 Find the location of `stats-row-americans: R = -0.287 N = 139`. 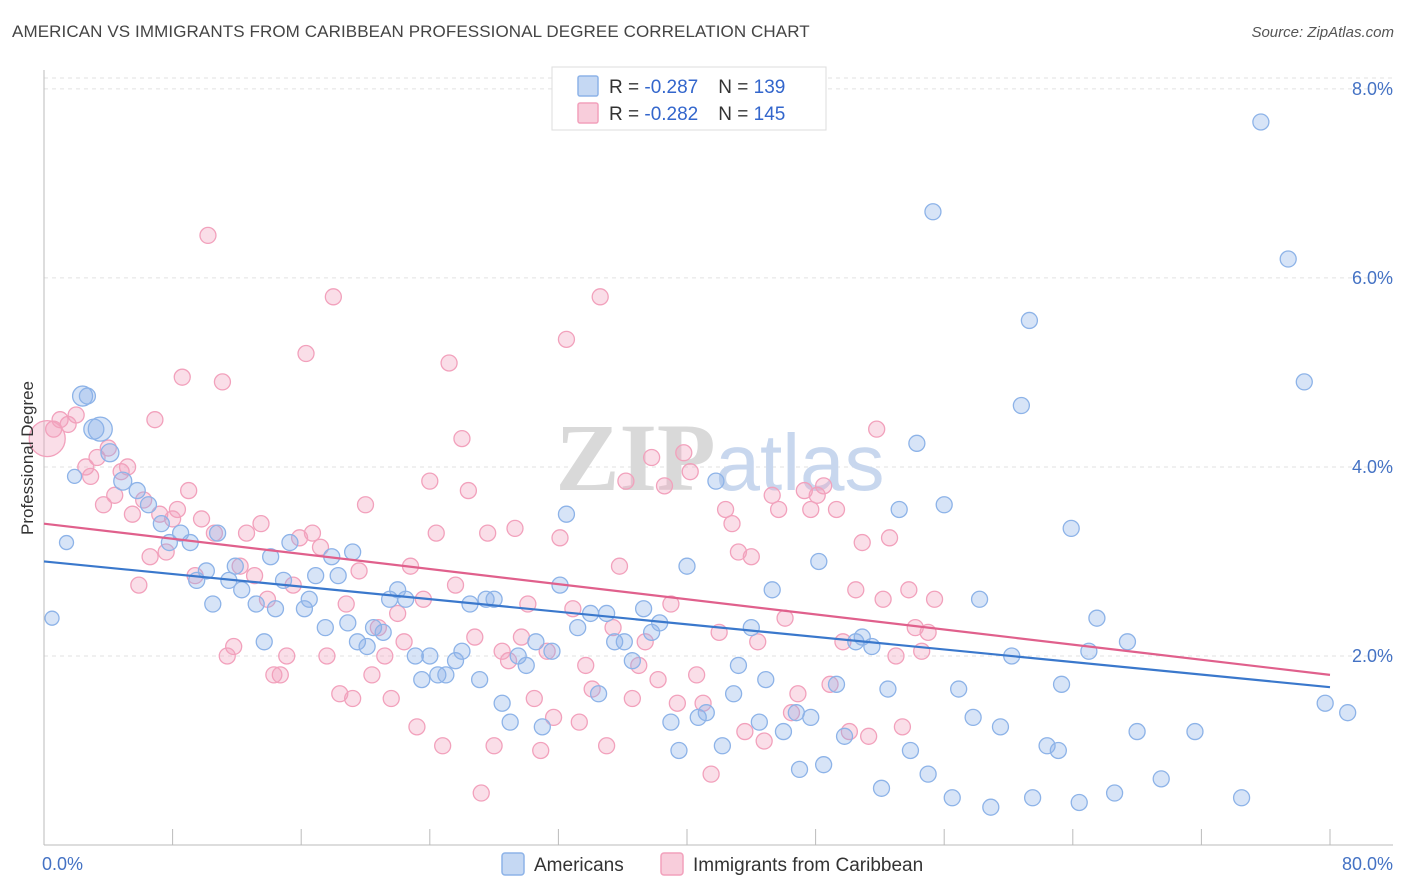

stats-row-americans: R = -0.287 N = 139 is located at coordinates (697, 87).